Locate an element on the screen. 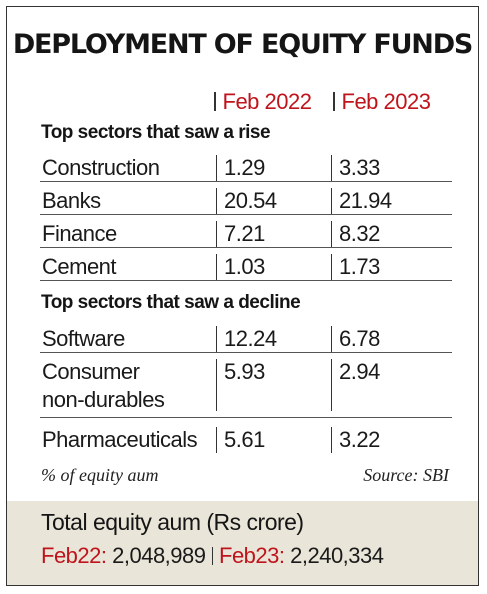  value-feb-2022: 1.29 is located at coordinates (240, 168).